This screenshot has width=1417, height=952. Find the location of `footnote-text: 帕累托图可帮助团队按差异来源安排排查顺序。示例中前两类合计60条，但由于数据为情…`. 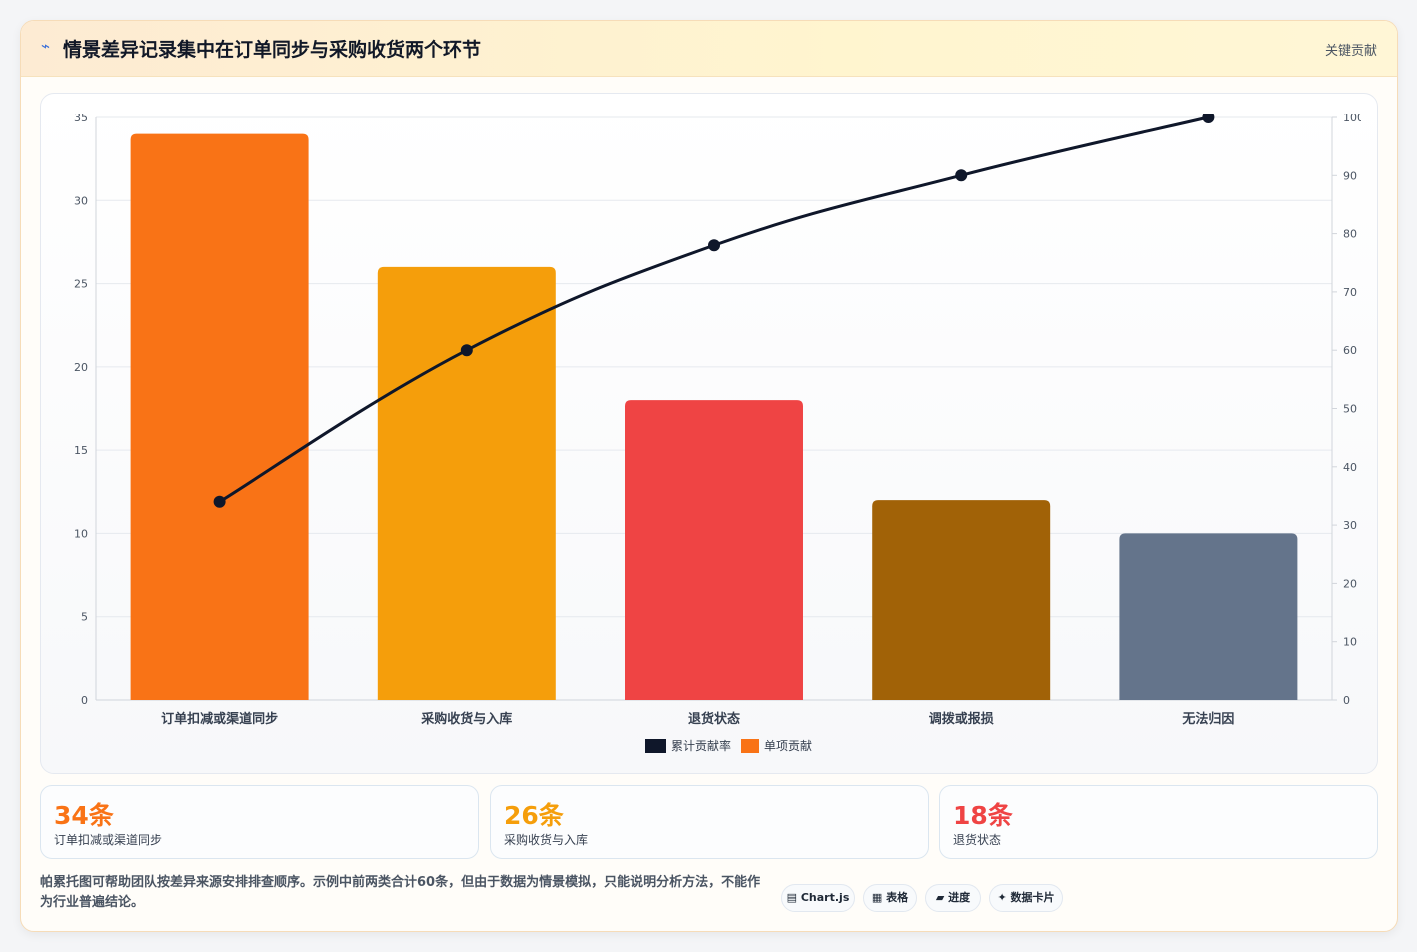

footnote-text: 帕累托图可帮助团队按差异来源安排排查顺序。示例中前两类合计60条，但由于数据为情… is located at coordinates (400, 892).